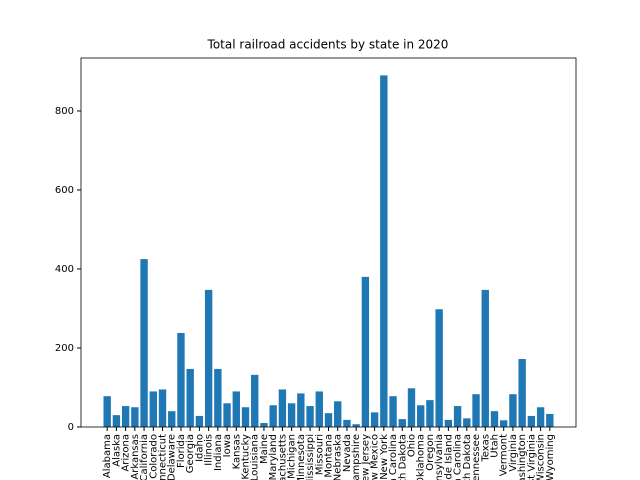 This screenshot has width=640, height=480. I want to click on x-tick-label: Delaware, so click(172, 457).